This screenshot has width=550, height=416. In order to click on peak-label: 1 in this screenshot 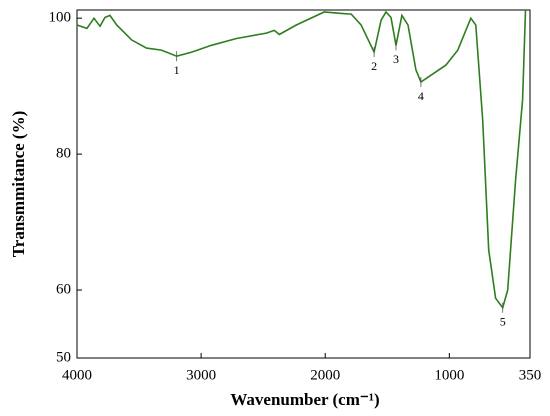, I will do `click(177, 70)`.